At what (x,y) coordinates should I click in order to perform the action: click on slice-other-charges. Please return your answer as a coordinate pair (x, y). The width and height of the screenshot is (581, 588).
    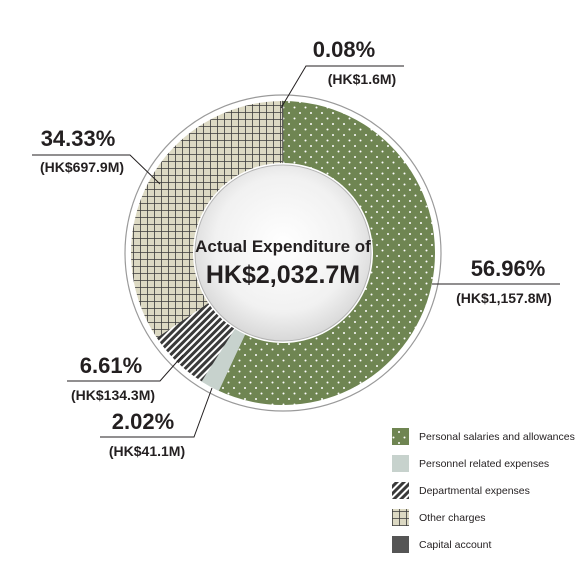
    Looking at the image, I should click on (207, 219).